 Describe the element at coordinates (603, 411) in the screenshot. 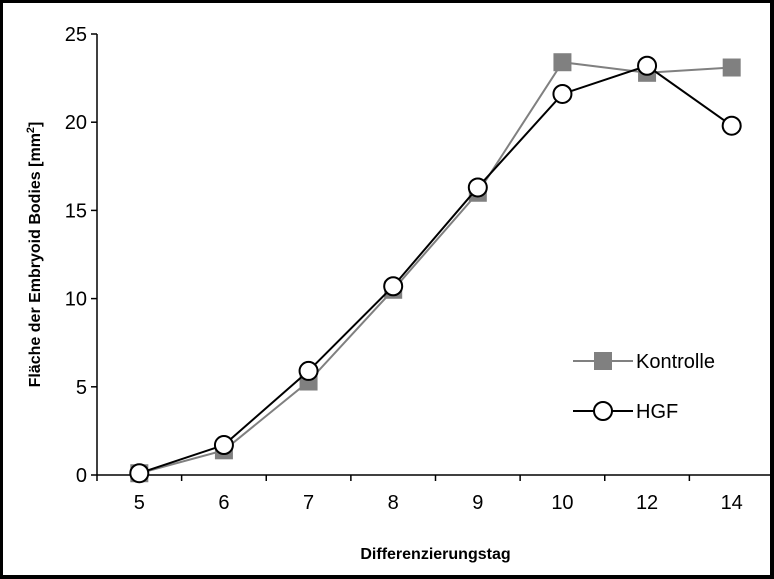

I see `legend-circle-marker` at that location.